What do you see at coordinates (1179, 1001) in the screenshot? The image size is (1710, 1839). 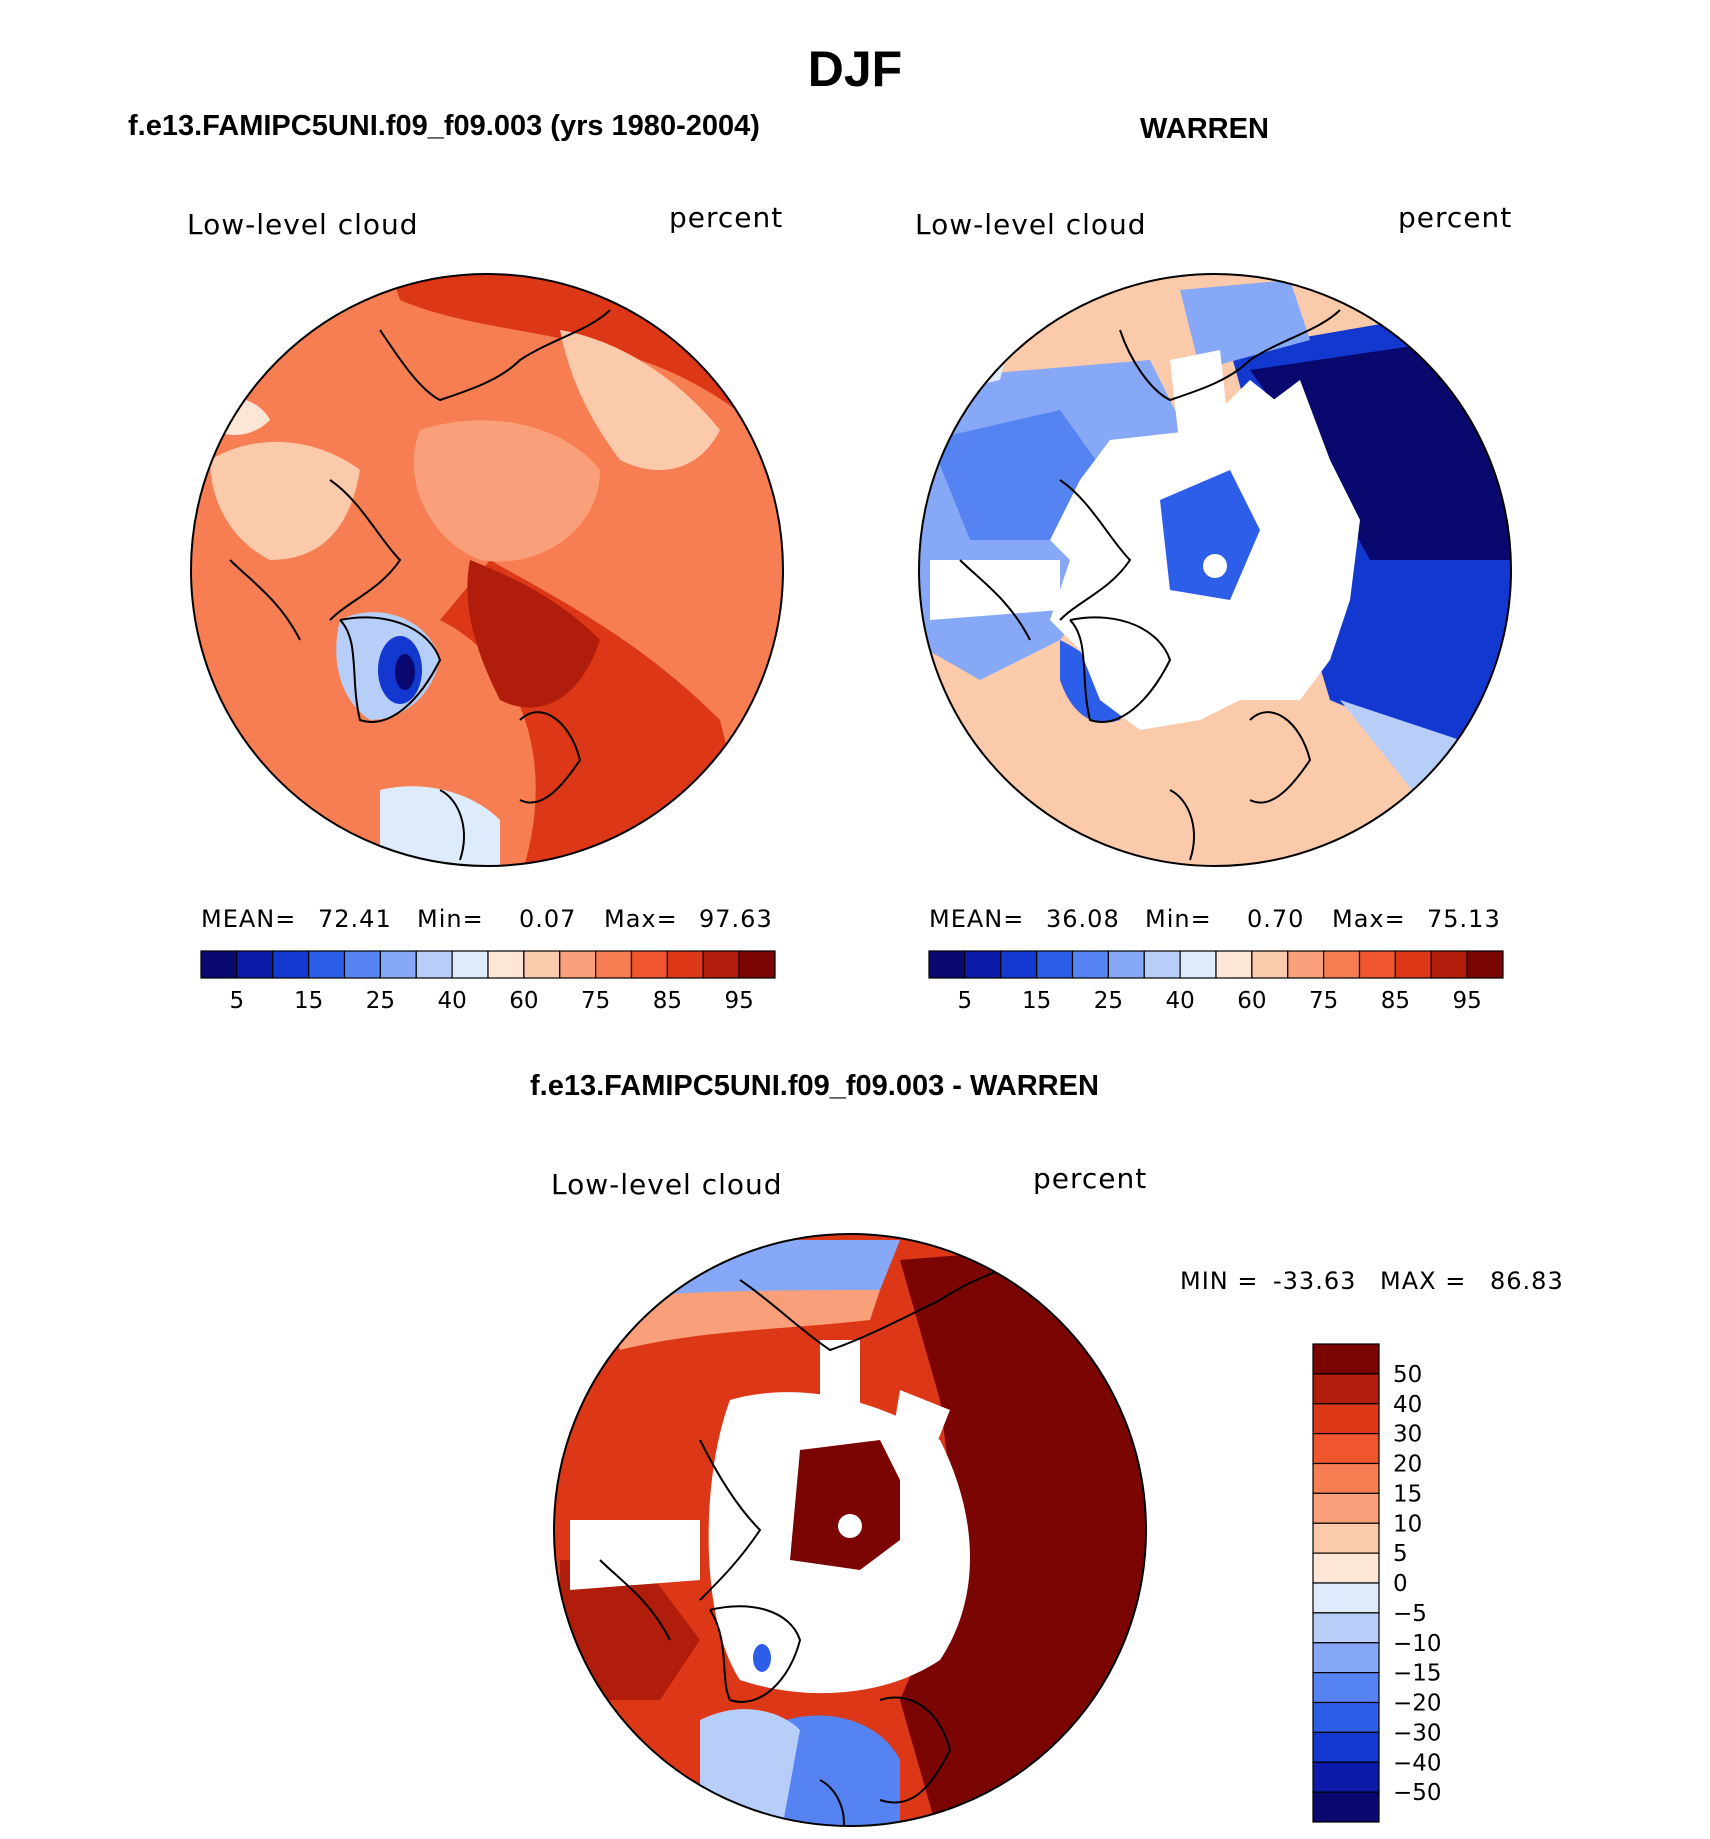 I see `right-colorbar-tick-label: 40` at bounding box center [1179, 1001].